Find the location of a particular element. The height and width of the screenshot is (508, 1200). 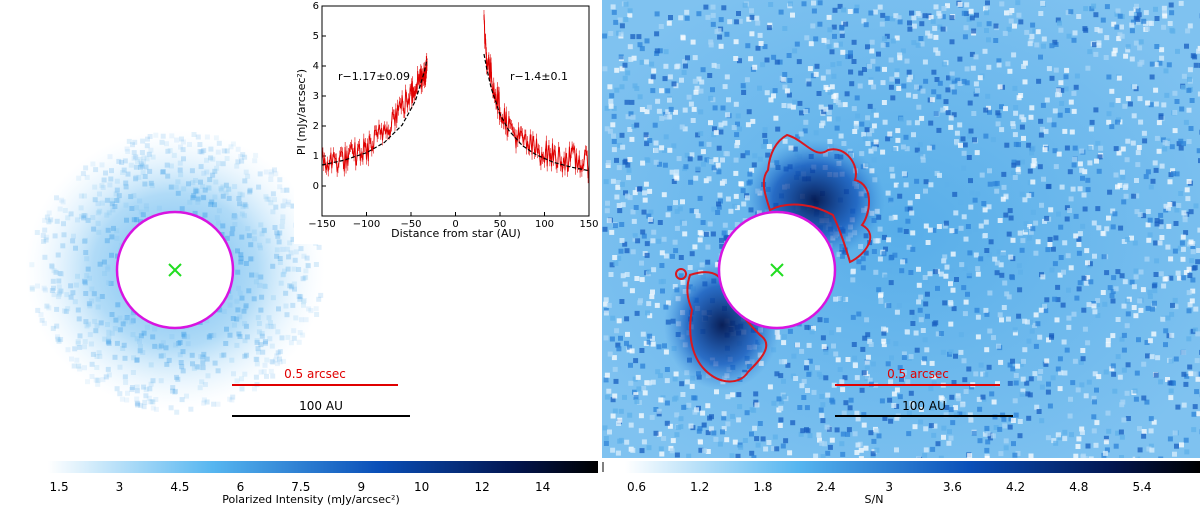

colorbar-tick-label: 4.5 is located at coordinates (179, 487).